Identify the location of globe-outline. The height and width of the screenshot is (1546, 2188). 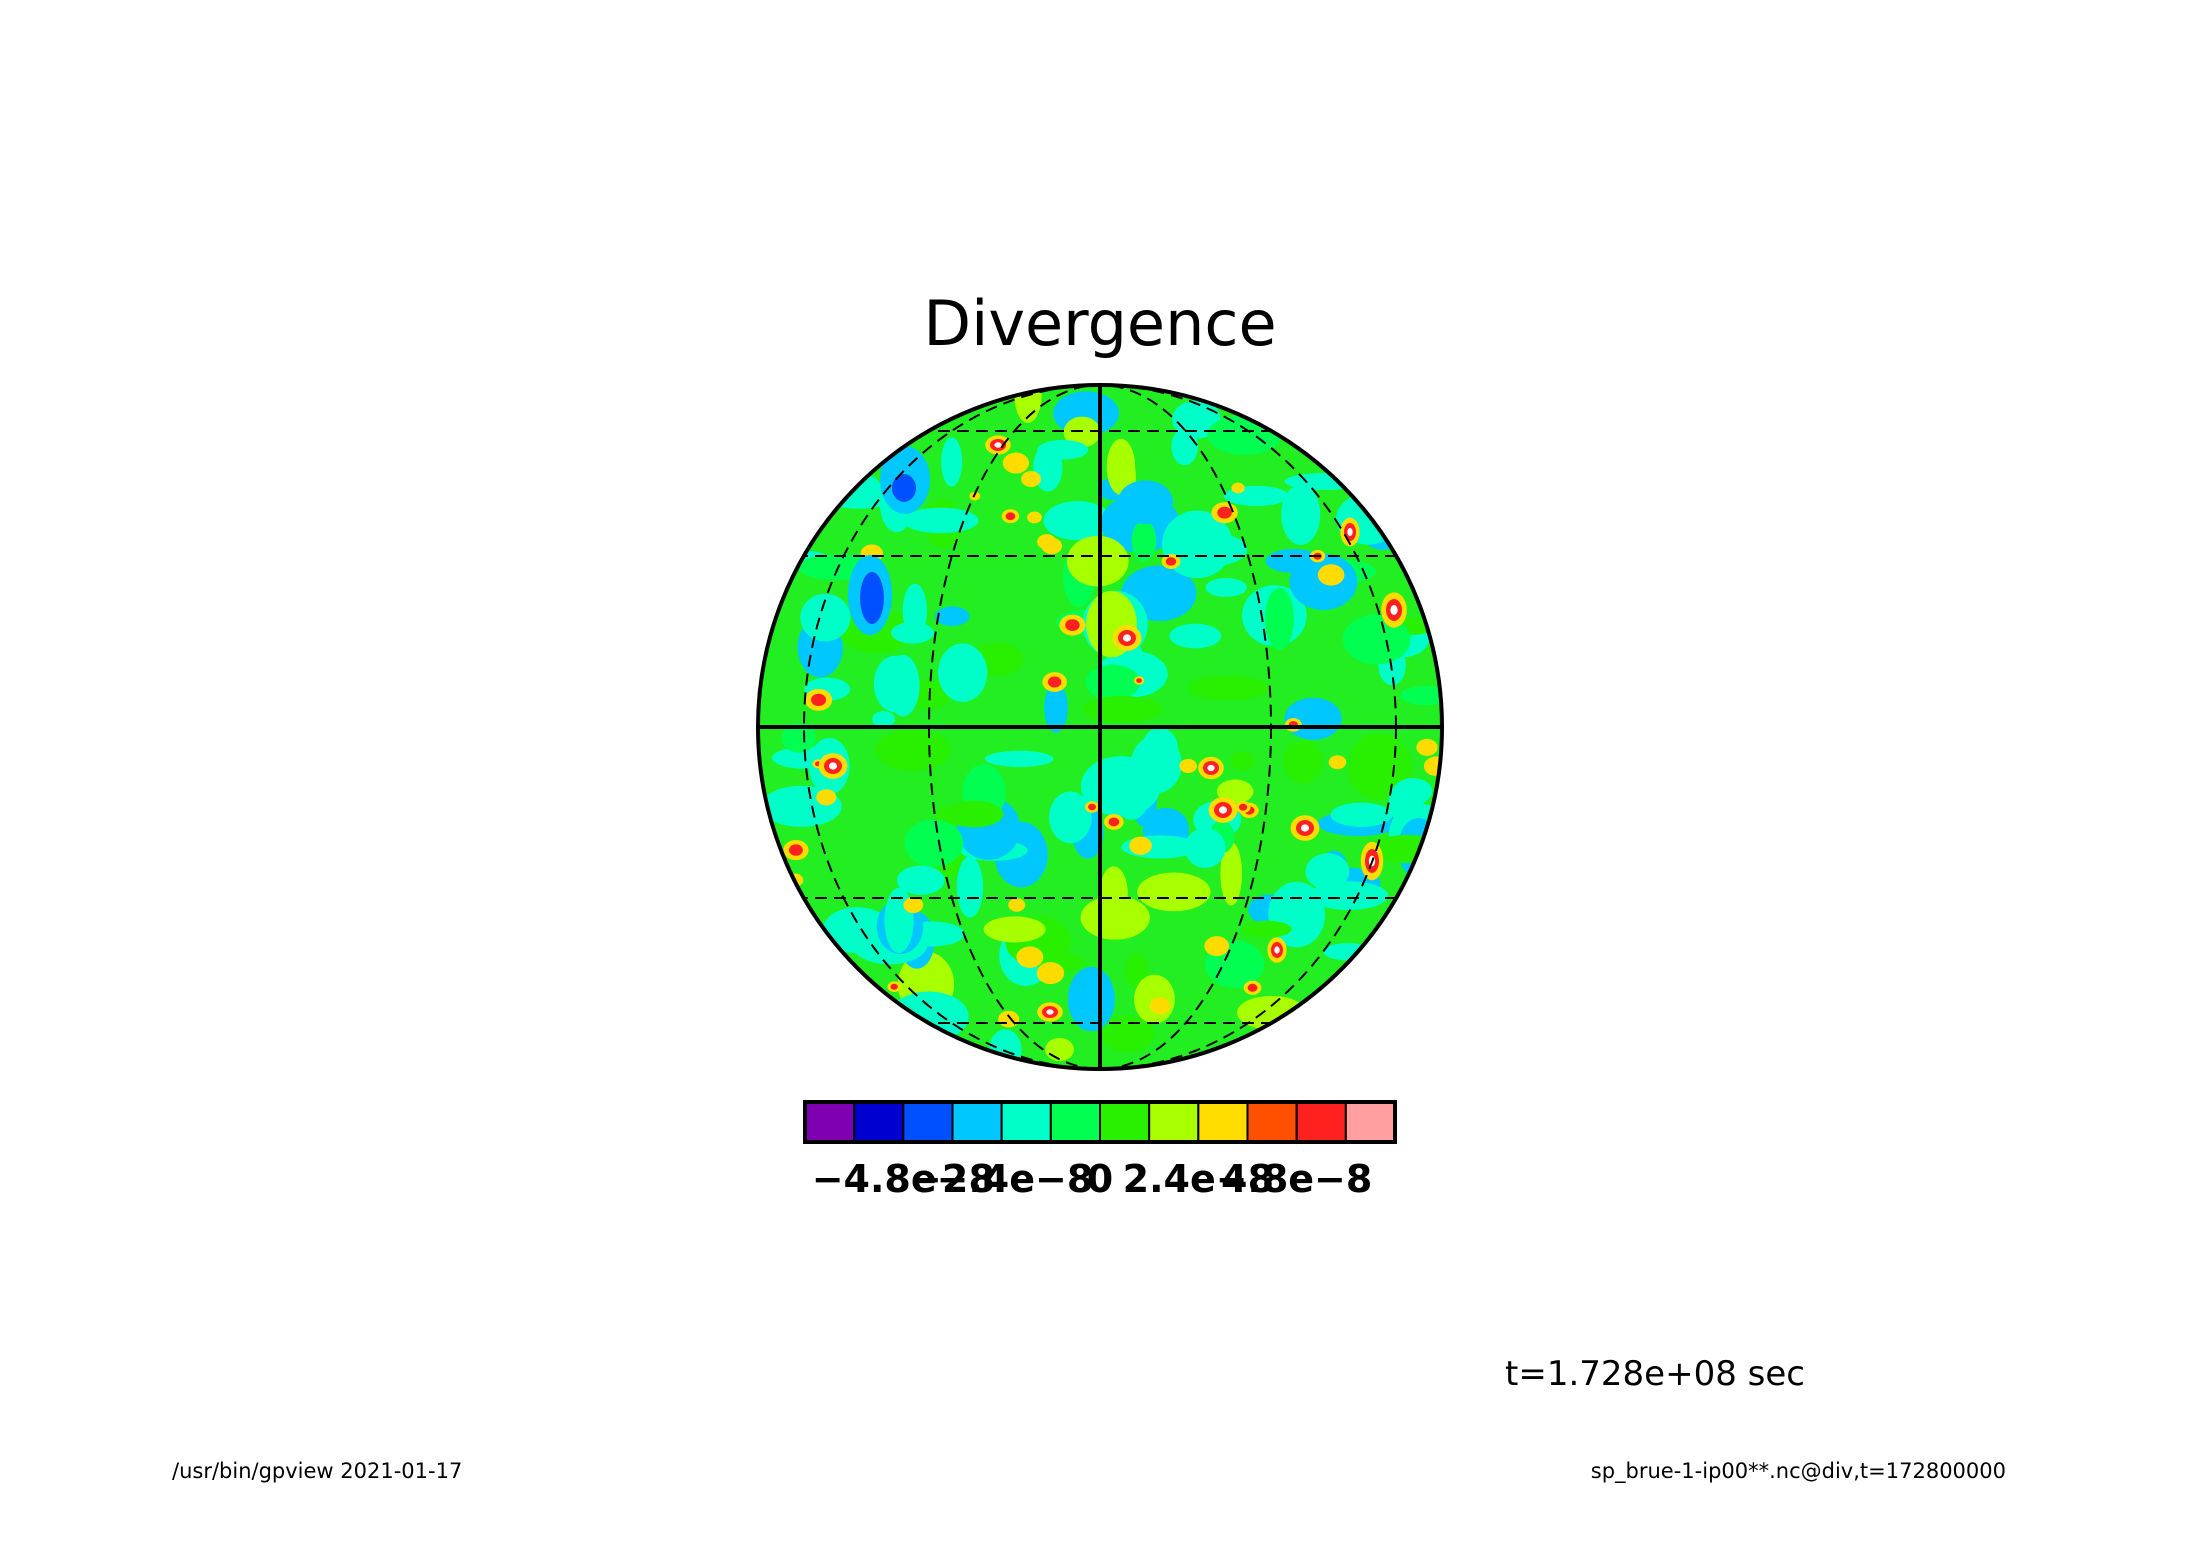
(1100, 727).